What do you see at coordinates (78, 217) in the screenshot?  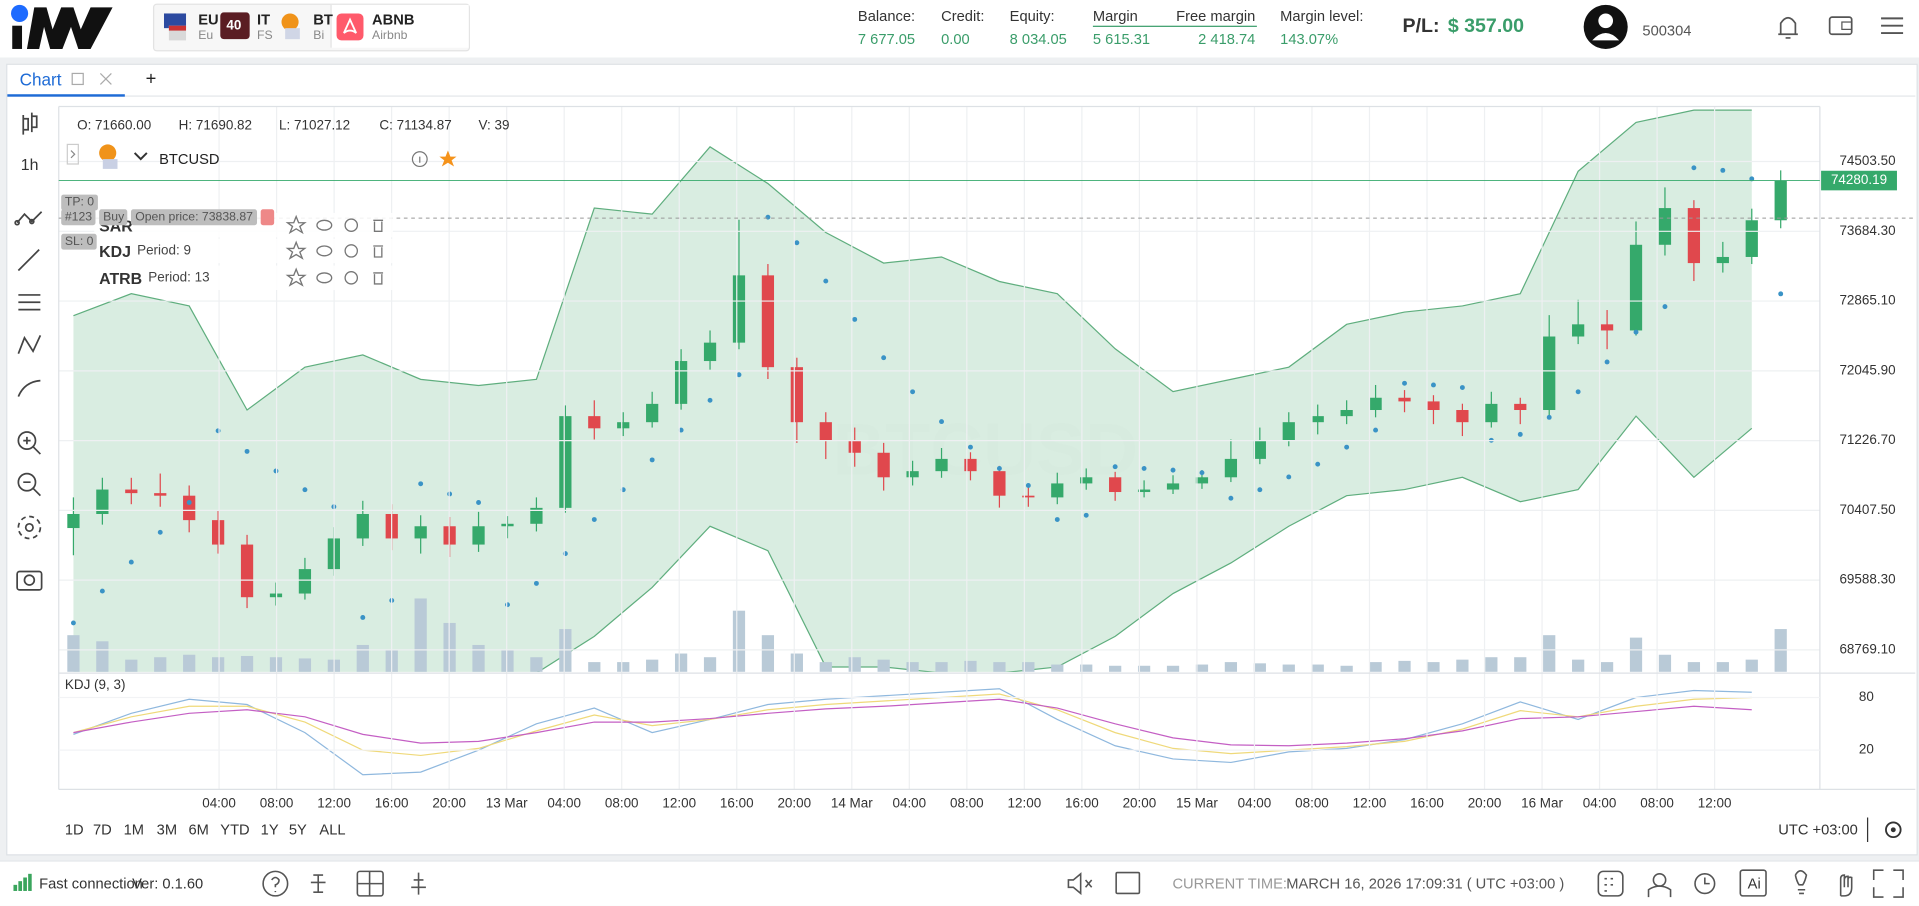 I see `position-id: #123` at bounding box center [78, 217].